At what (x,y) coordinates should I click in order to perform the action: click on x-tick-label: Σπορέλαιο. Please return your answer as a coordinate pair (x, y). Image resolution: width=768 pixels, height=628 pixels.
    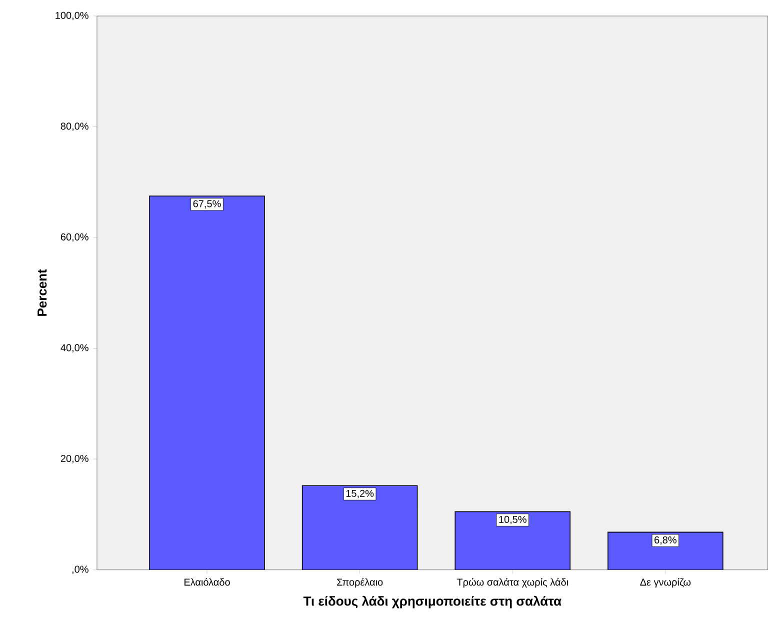
    Looking at the image, I should click on (360, 583).